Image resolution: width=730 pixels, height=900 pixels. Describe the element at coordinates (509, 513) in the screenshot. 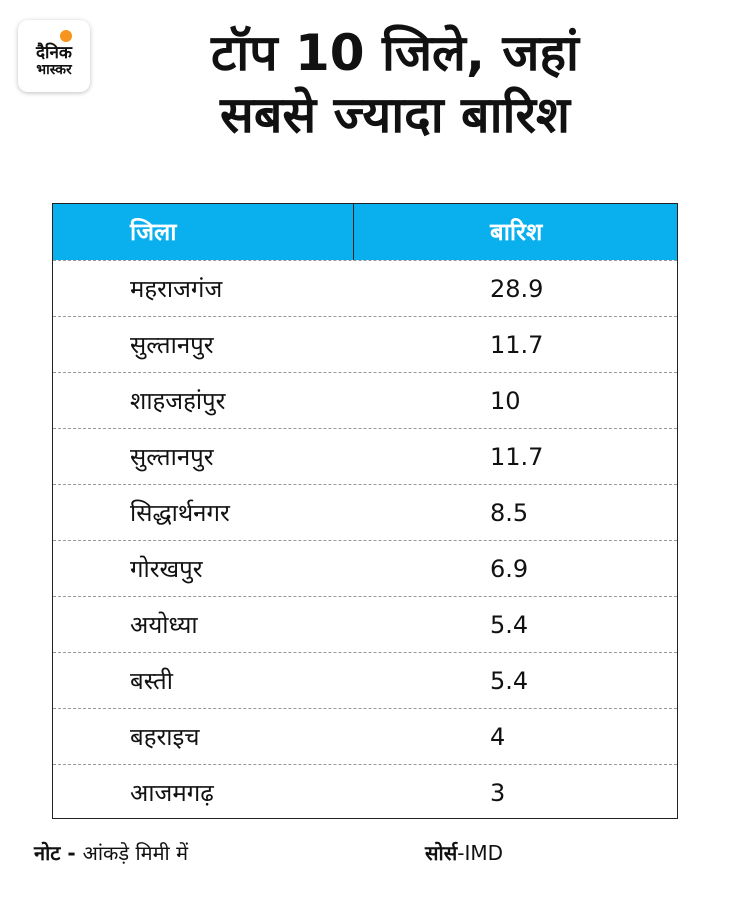

I see `rainfall-cell: 8.5` at that location.